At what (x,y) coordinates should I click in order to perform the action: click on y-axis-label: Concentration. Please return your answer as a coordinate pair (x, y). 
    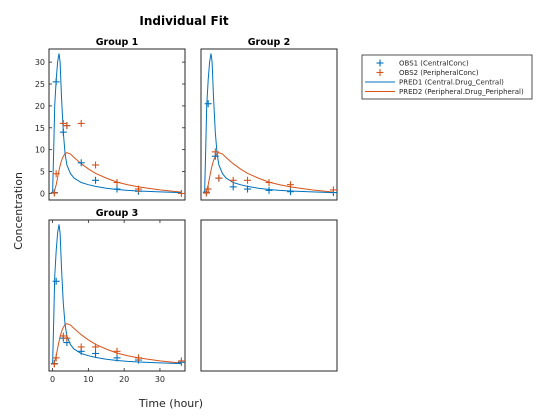
    Looking at the image, I should click on (18, 211).